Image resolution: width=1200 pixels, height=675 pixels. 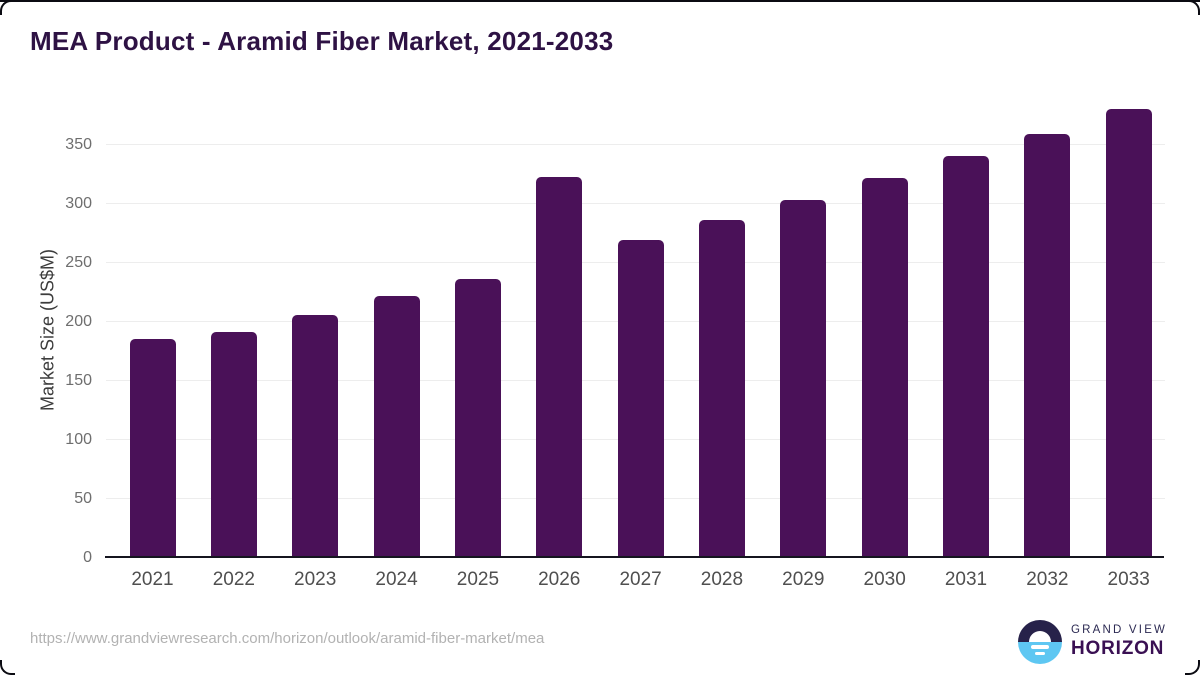 What do you see at coordinates (87, 557) in the screenshot?
I see `y-tick-label-0: 0` at bounding box center [87, 557].